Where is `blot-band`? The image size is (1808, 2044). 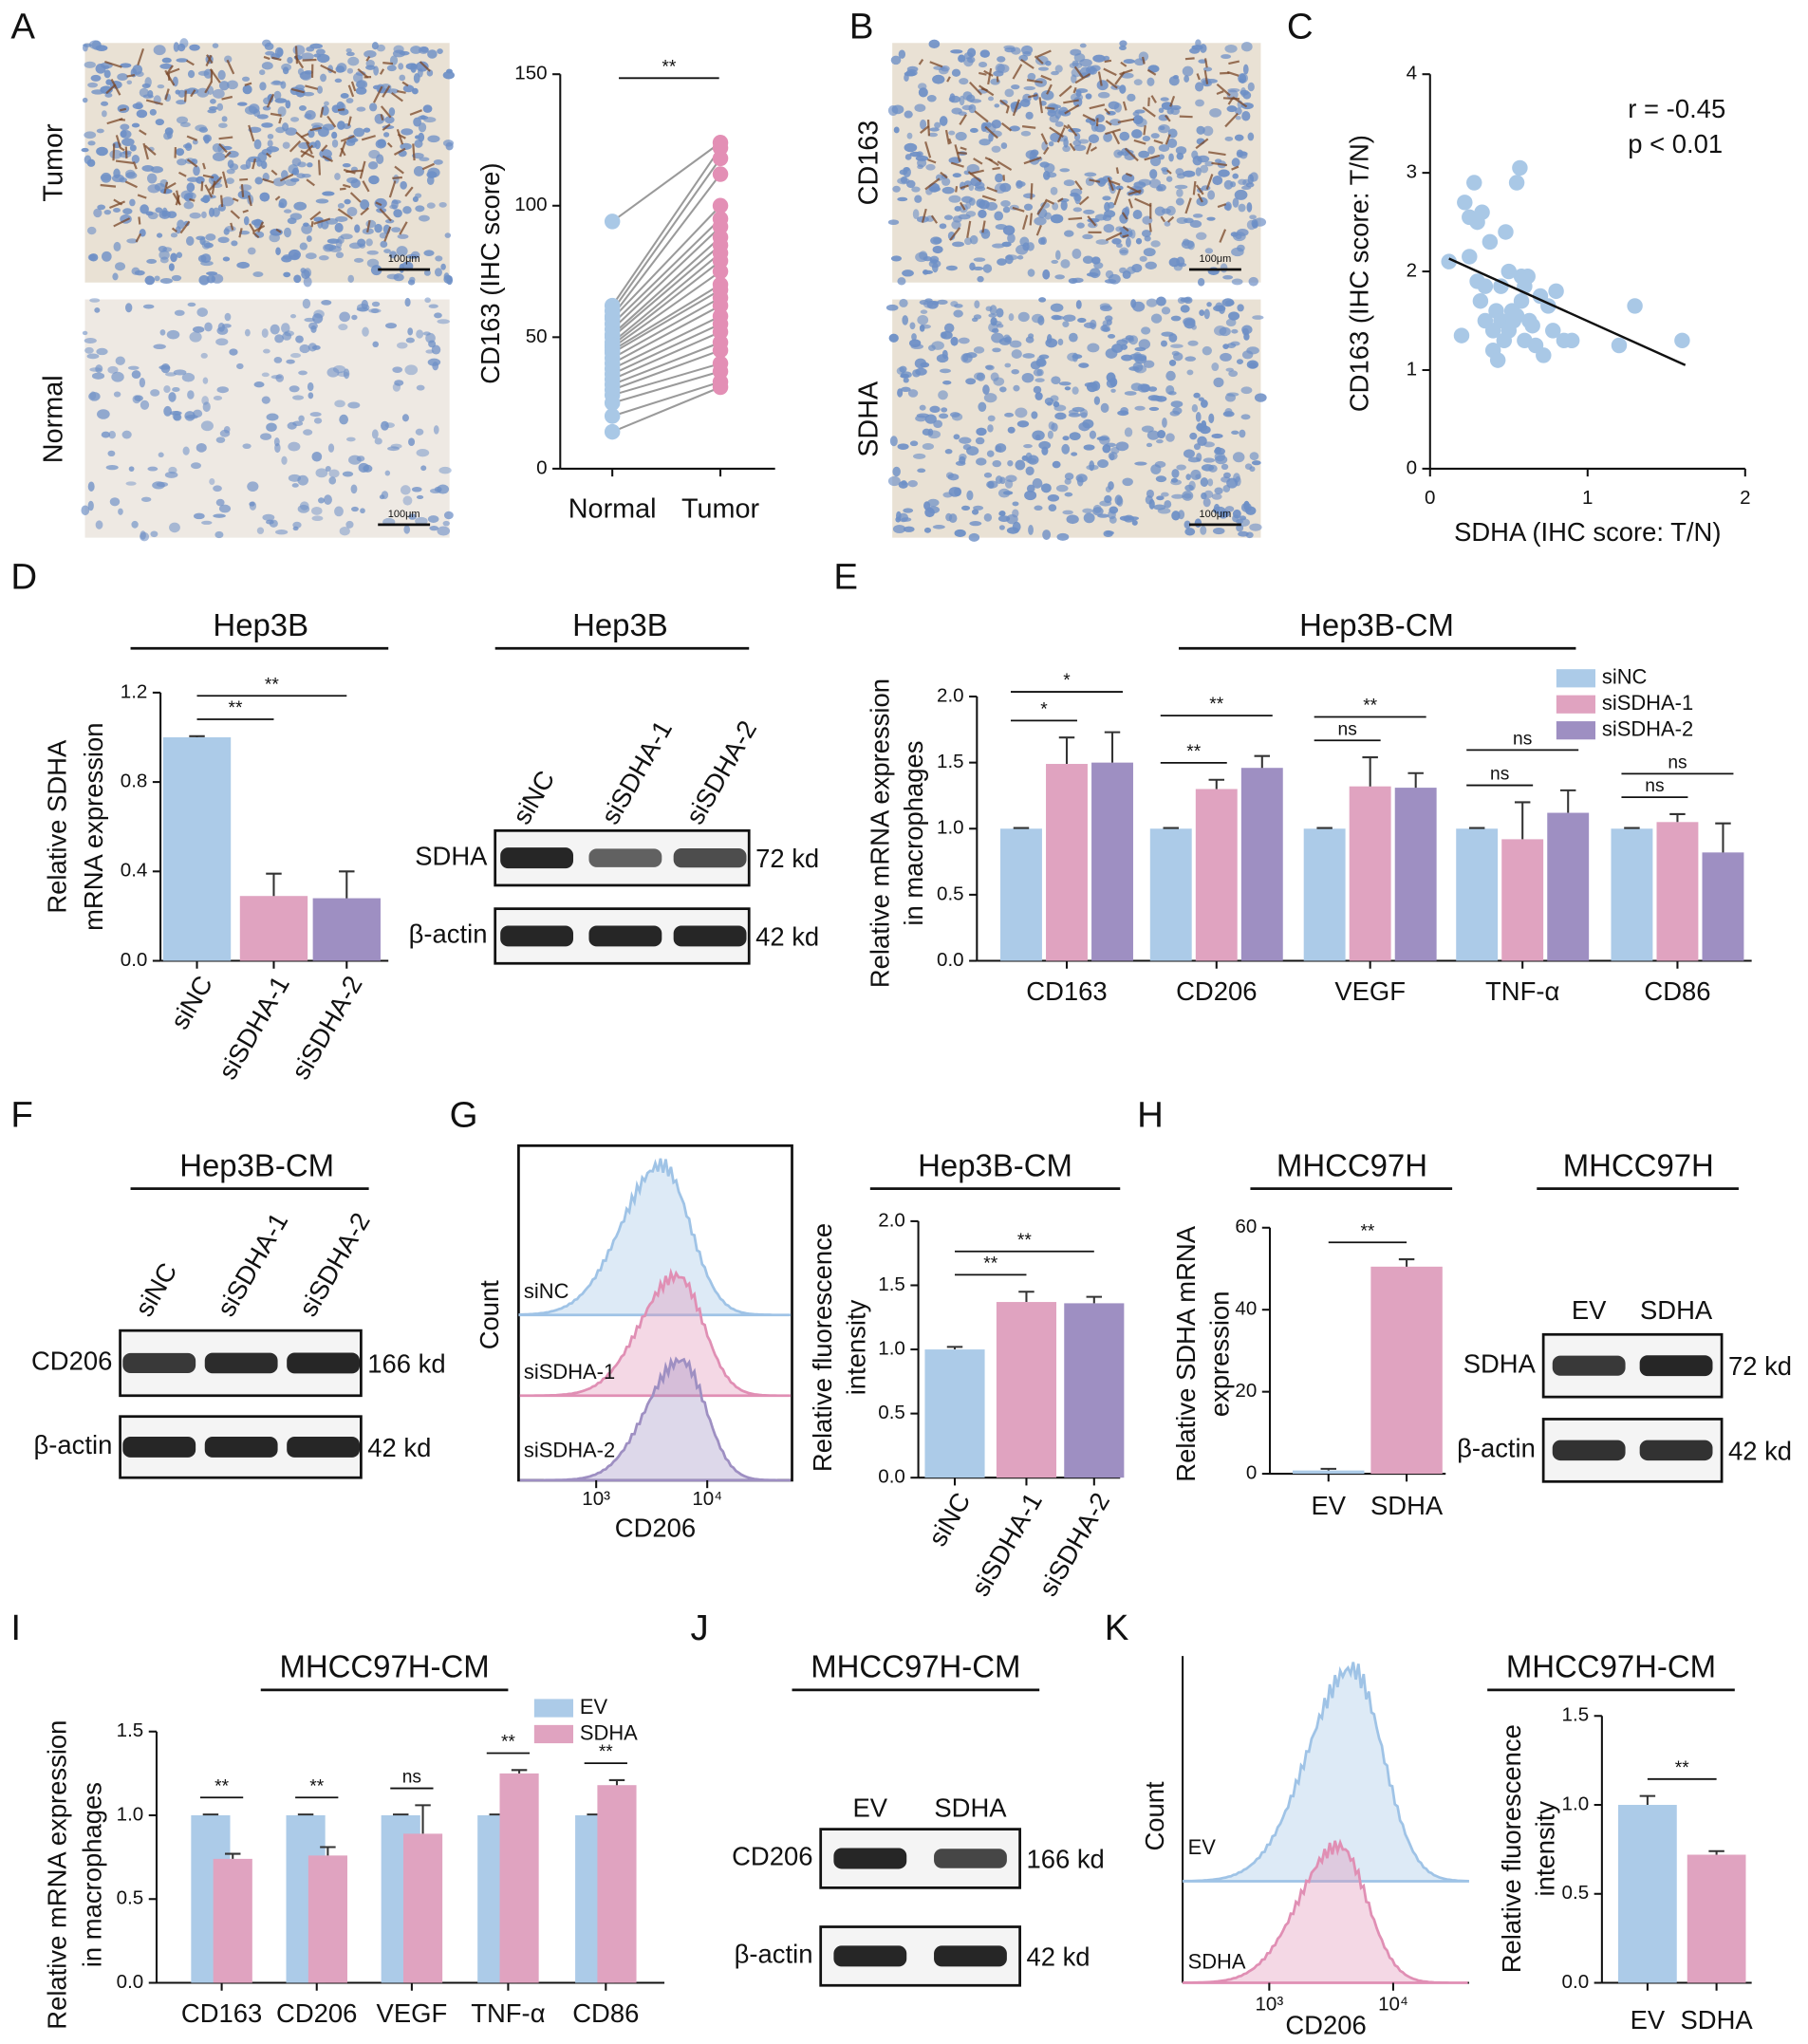 blot-band is located at coordinates (159, 1363).